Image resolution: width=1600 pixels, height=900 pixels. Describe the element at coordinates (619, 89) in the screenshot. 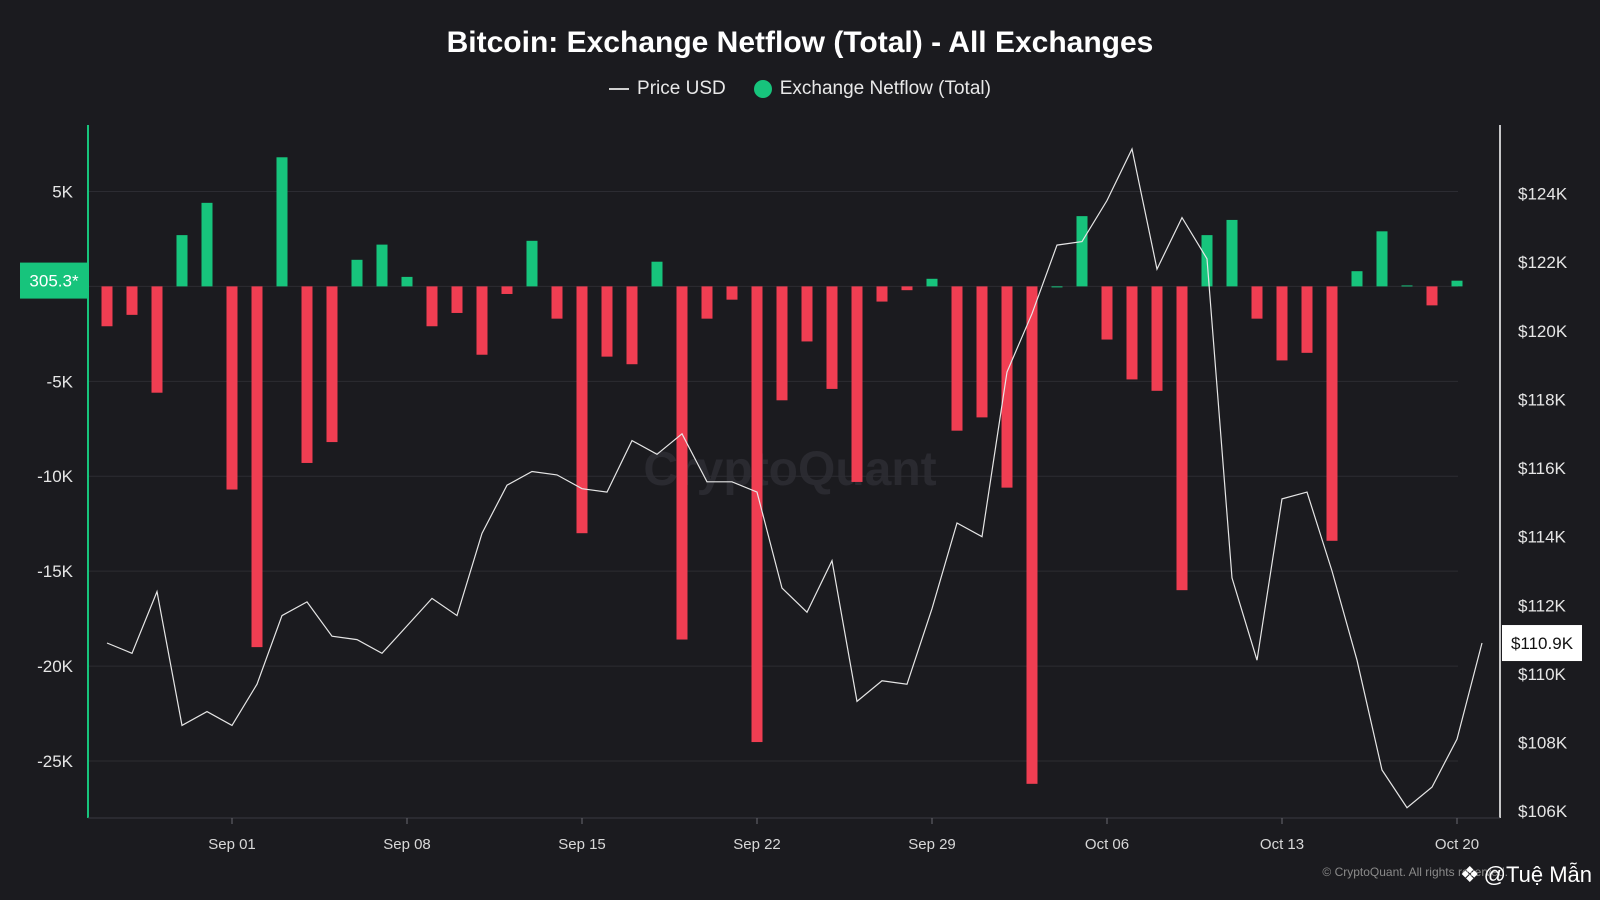

I see `line-swatch-icon` at that location.